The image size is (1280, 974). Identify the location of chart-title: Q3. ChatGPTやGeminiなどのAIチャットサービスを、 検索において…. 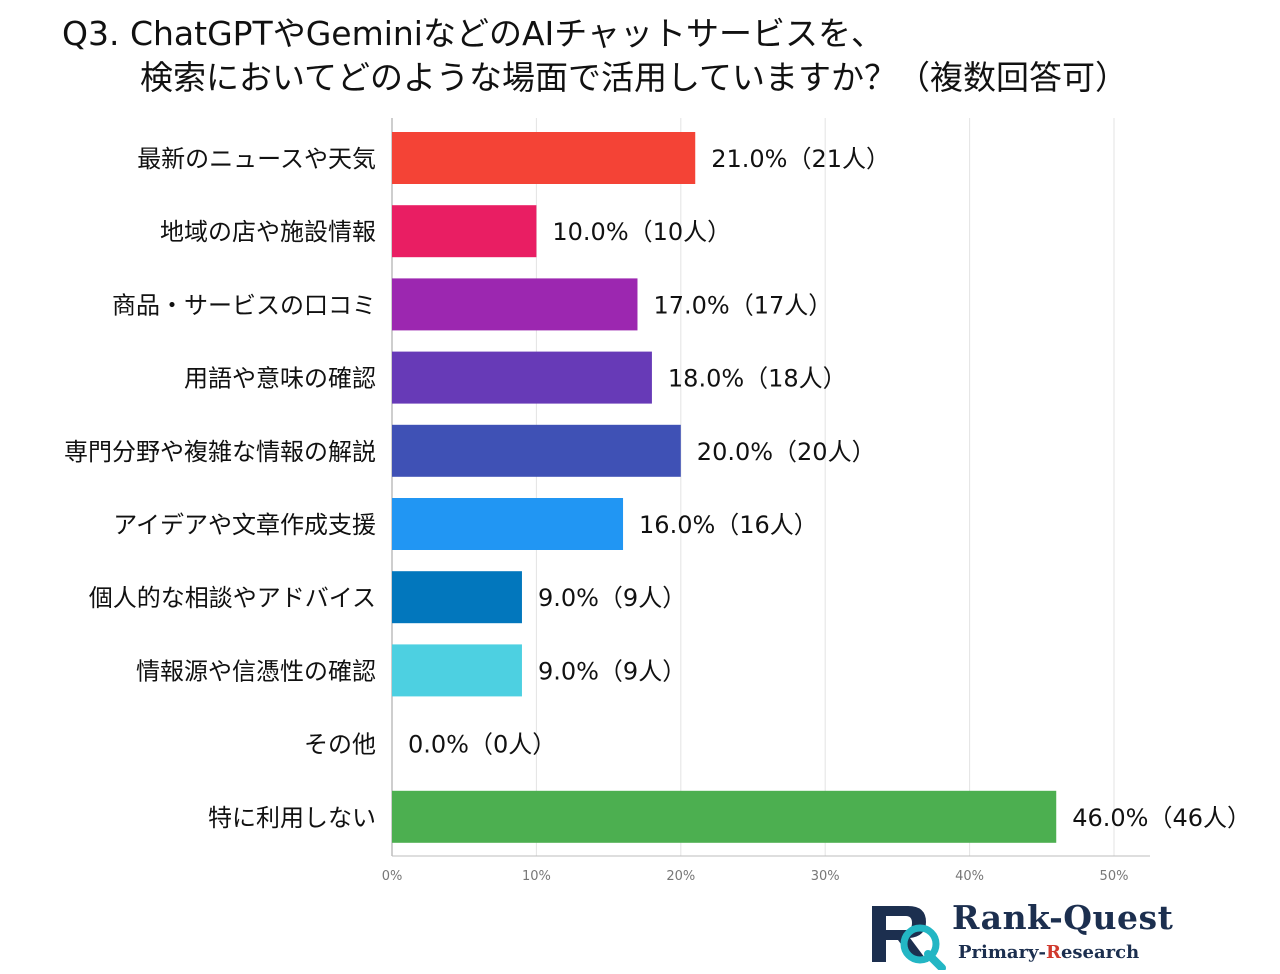
(640, 55).